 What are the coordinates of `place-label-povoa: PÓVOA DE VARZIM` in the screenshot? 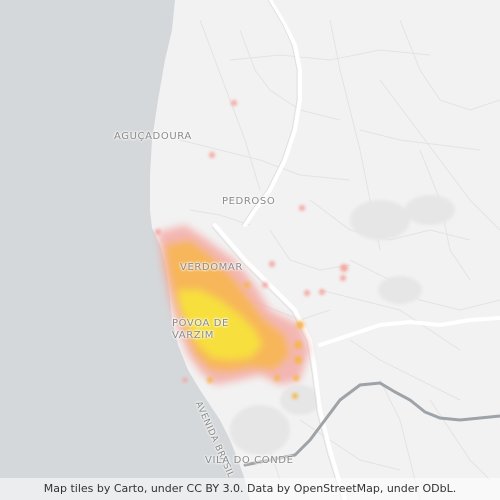 It's located at (200, 329).